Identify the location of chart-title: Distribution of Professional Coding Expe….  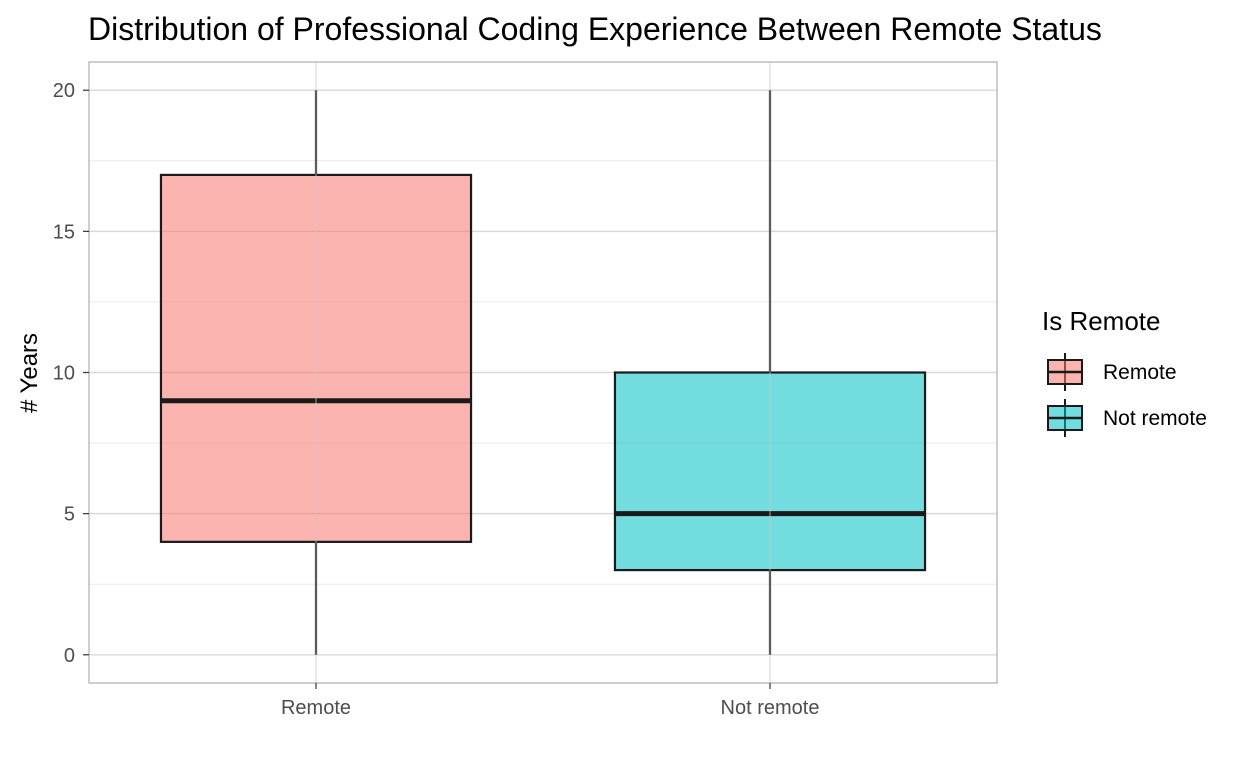
(595, 29).